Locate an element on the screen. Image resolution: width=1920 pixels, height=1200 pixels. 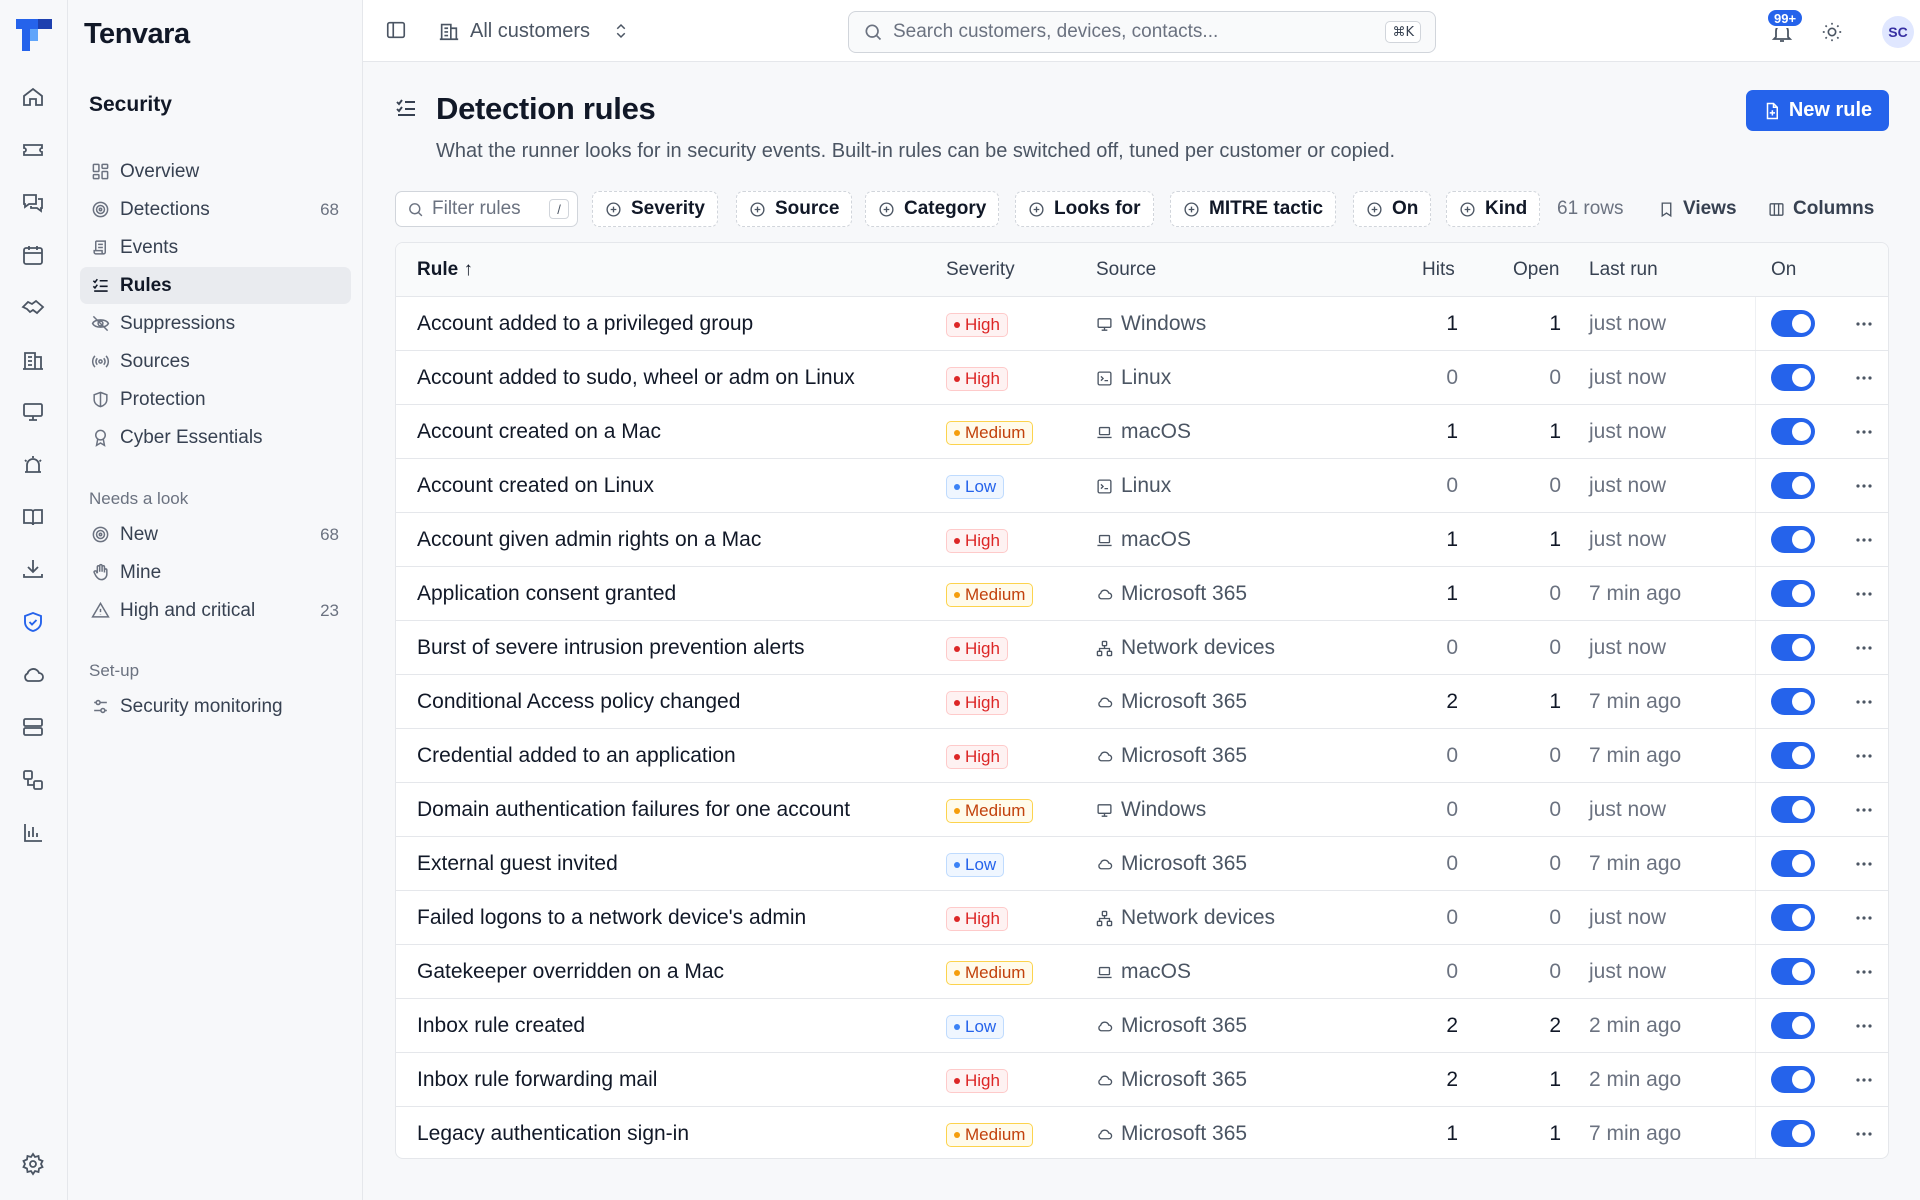
column-header-open: Open is located at coordinates (1536, 269).